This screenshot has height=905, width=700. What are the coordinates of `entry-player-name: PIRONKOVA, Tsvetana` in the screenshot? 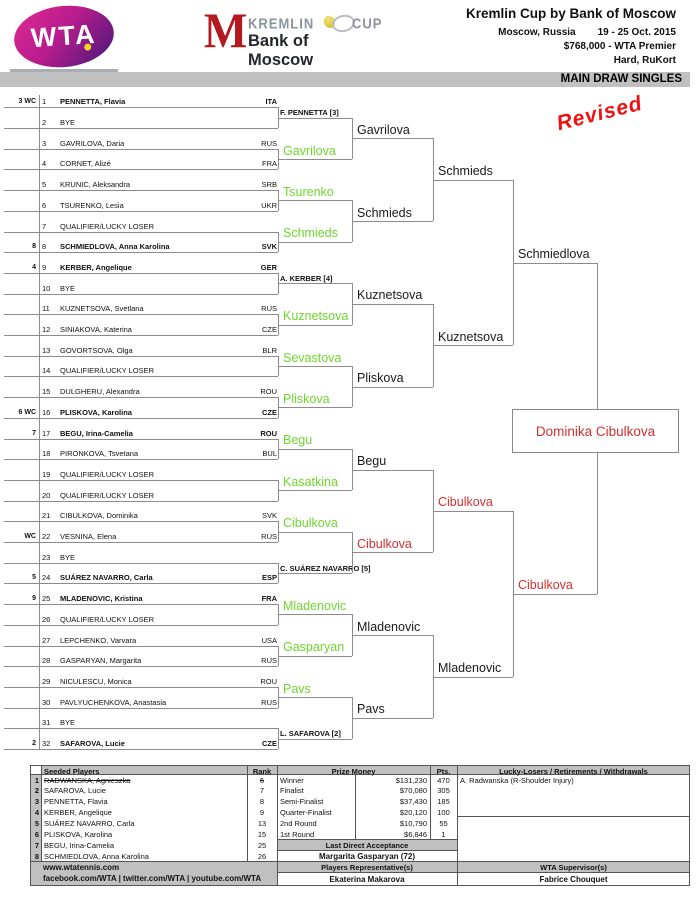 It's located at (99, 454).